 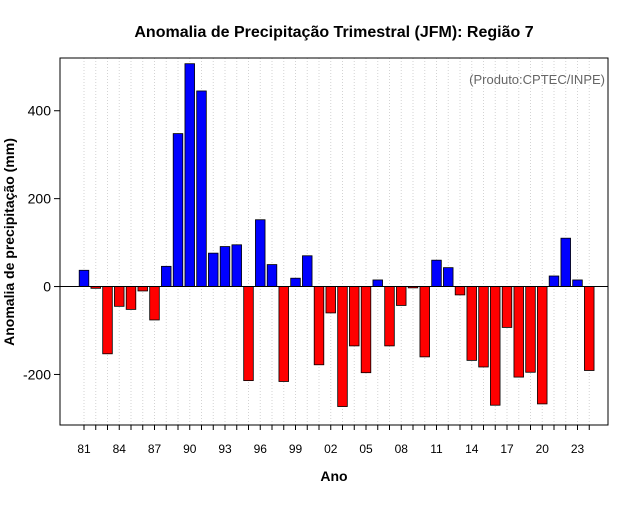 What do you see at coordinates (37, 374) in the screenshot?
I see `y-tick-label: -200` at bounding box center [37, 374].